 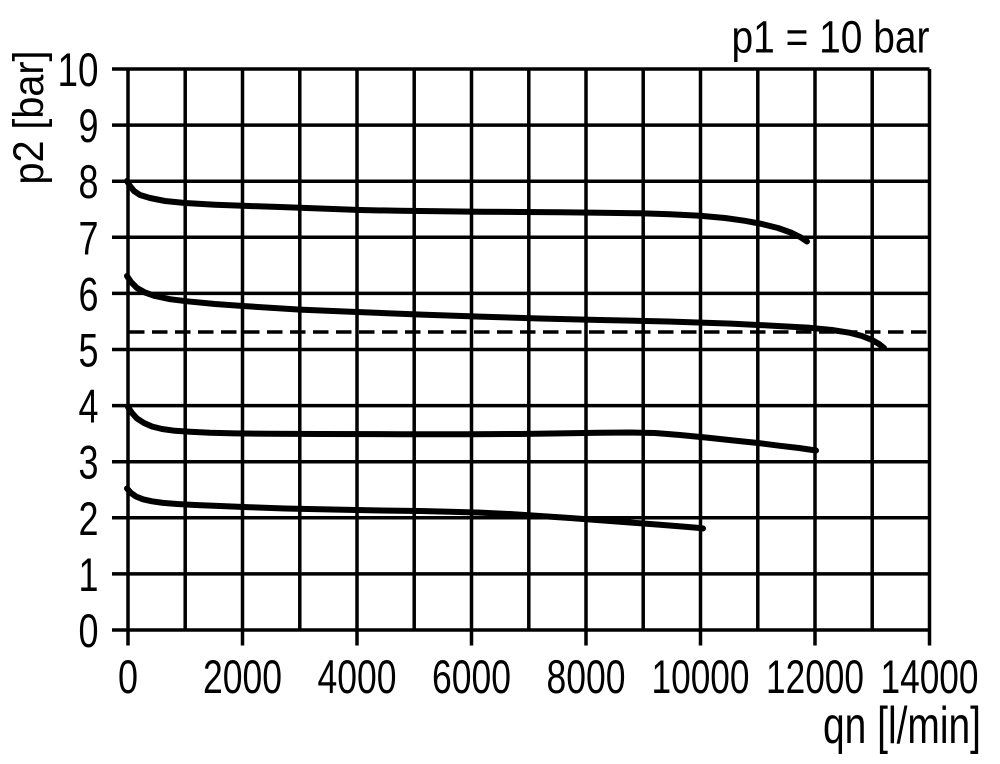 I want to click on svg-text: 10, so click(x=78, y=69).